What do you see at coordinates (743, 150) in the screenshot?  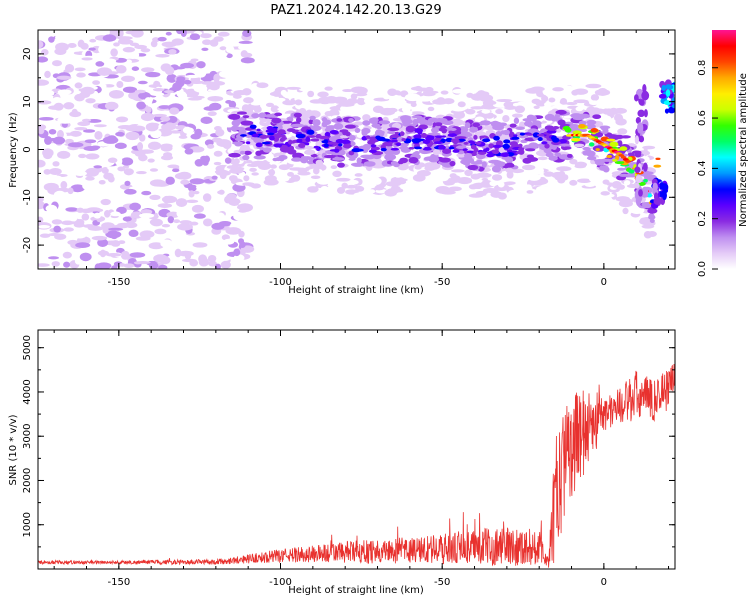 I see `colorbar-label: Normalized spectral amplitude` at bounding box center [743, 150].